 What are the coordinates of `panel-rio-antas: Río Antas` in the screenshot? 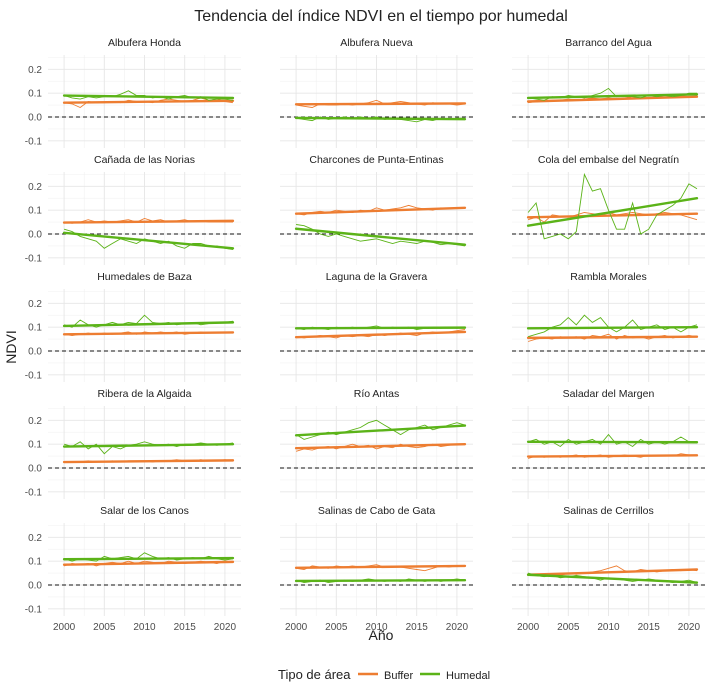 It's located at (376, 443).